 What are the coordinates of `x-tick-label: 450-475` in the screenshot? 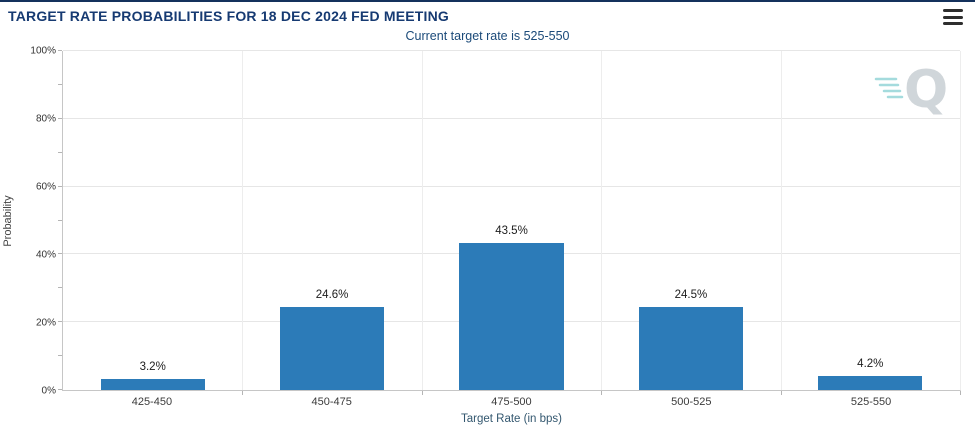 It's located at (331, 402).